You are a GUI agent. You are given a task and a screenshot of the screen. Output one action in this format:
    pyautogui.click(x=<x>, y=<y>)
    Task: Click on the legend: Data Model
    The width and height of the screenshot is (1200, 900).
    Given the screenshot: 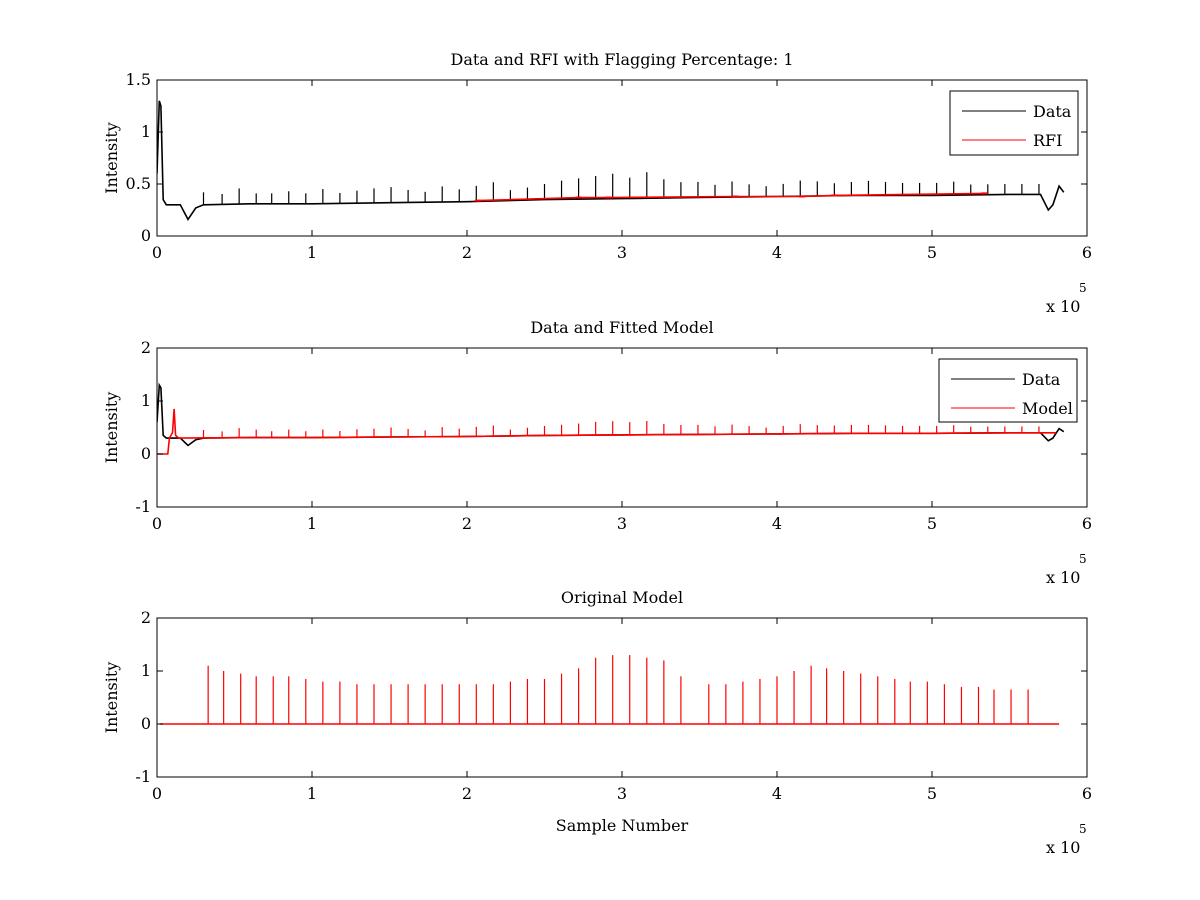 What is the action you would take?
    pyautogui.click(x=1008, y=390)
    